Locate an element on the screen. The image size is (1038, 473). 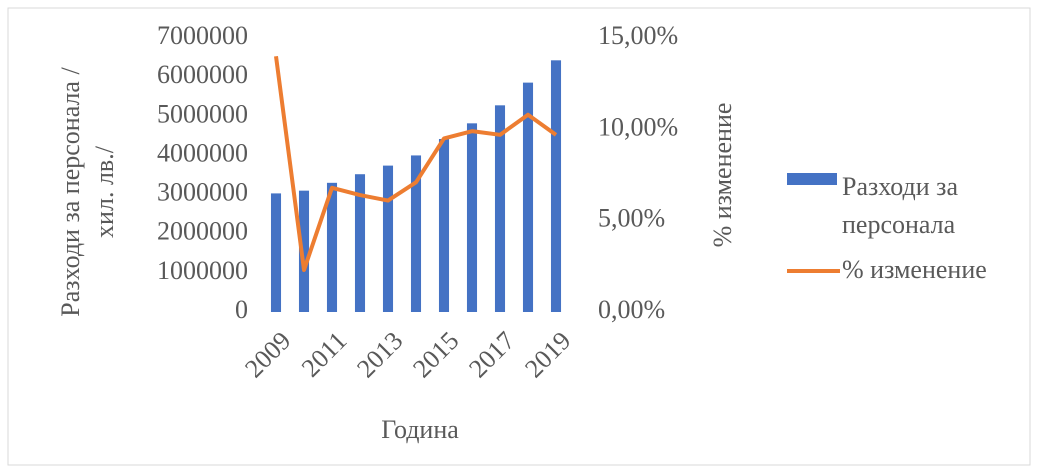
y-tick-label: 6000000 is located at coordinates (202, 74).